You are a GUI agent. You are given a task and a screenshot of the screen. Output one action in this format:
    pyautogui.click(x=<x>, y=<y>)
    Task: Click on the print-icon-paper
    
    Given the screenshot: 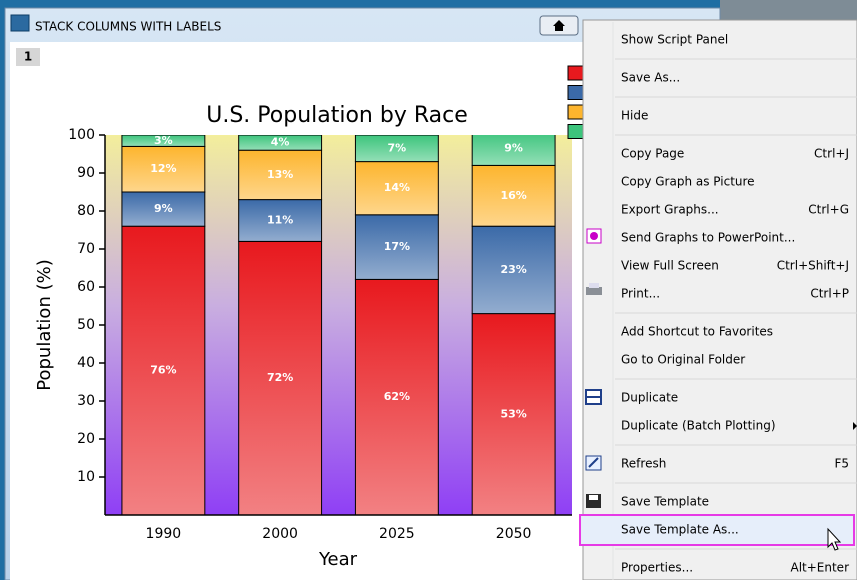 What is the action you would take?
    pyautogui.click(x=594, y=285)
    